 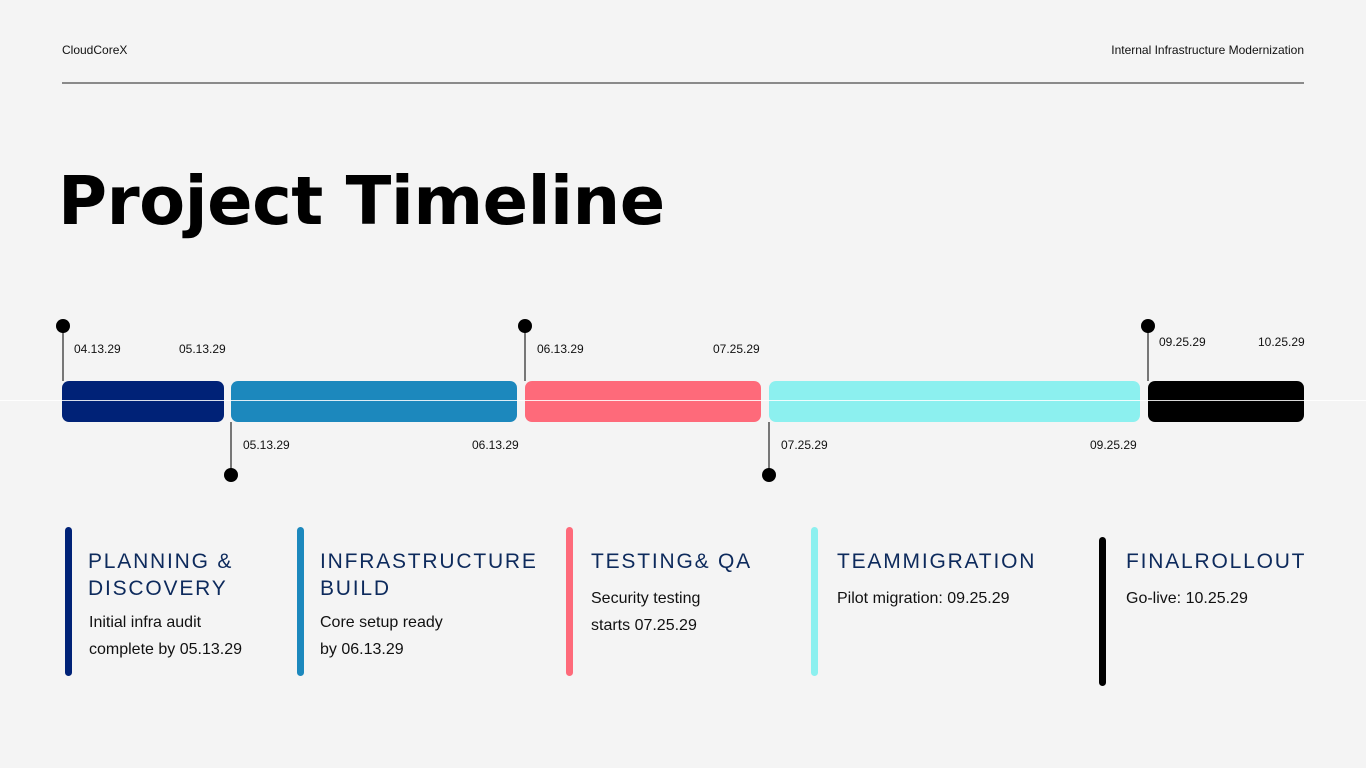 I want to click on phase-title: TEAMMIGRATION, so click(x=937, y=561).